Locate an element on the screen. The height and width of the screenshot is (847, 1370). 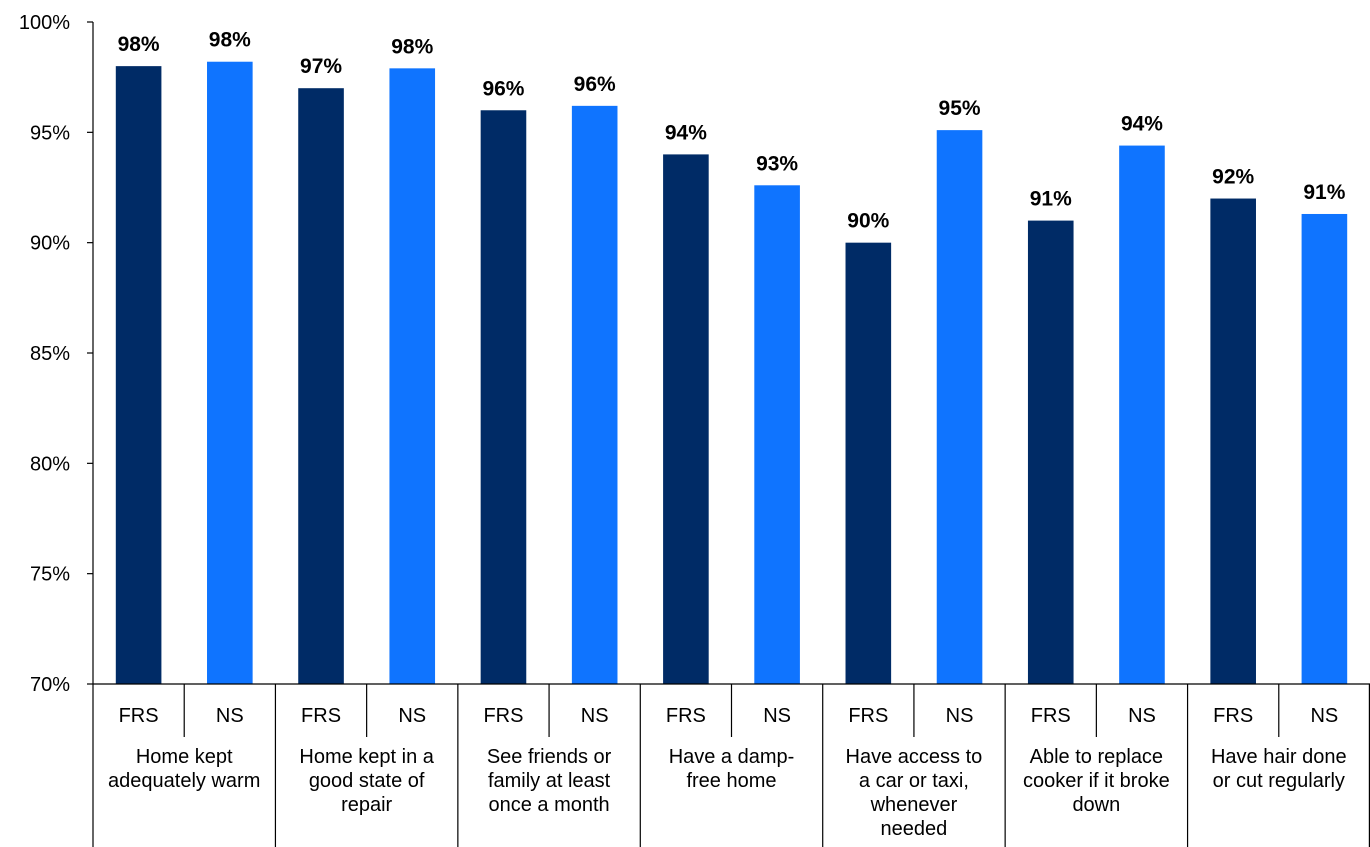
y-tick-label: 95% is located at coordinates (50, 133).